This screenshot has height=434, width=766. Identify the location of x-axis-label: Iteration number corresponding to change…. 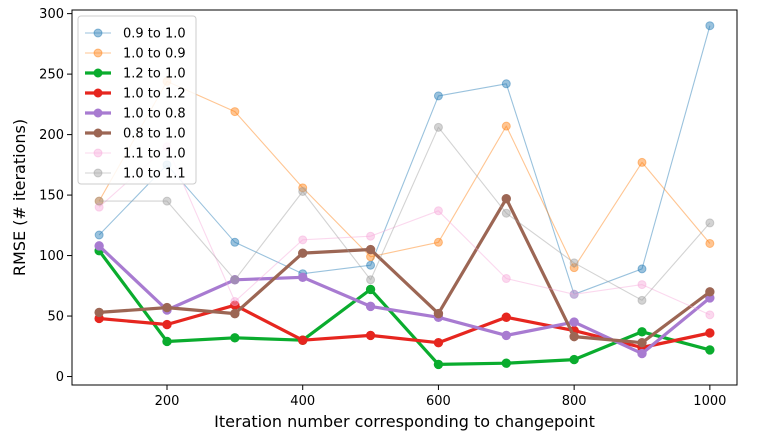
(404, 421).